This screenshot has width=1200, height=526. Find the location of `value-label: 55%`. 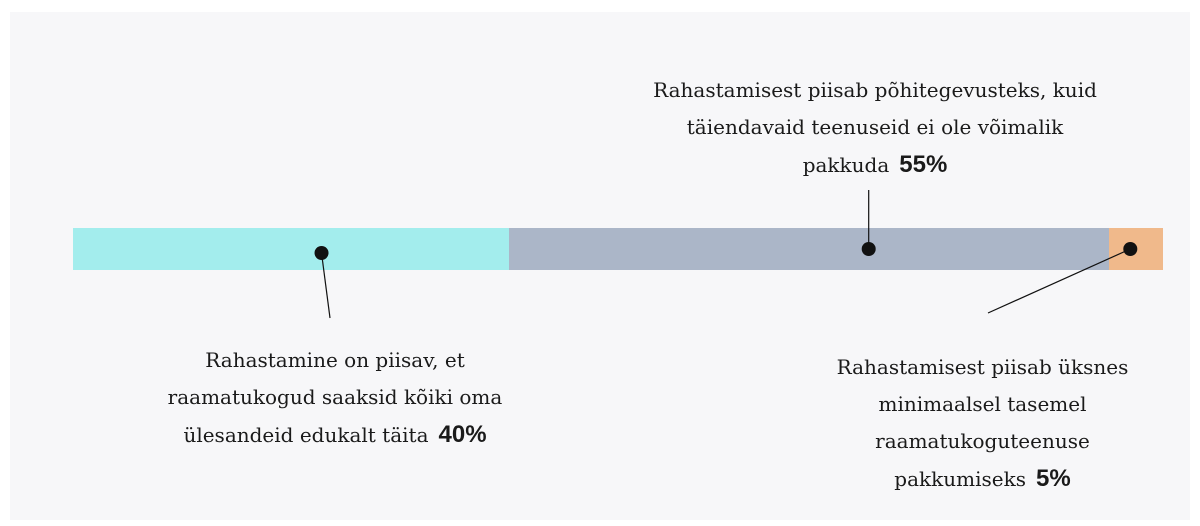

value-label: 55% is located at coordinates (923, 164).